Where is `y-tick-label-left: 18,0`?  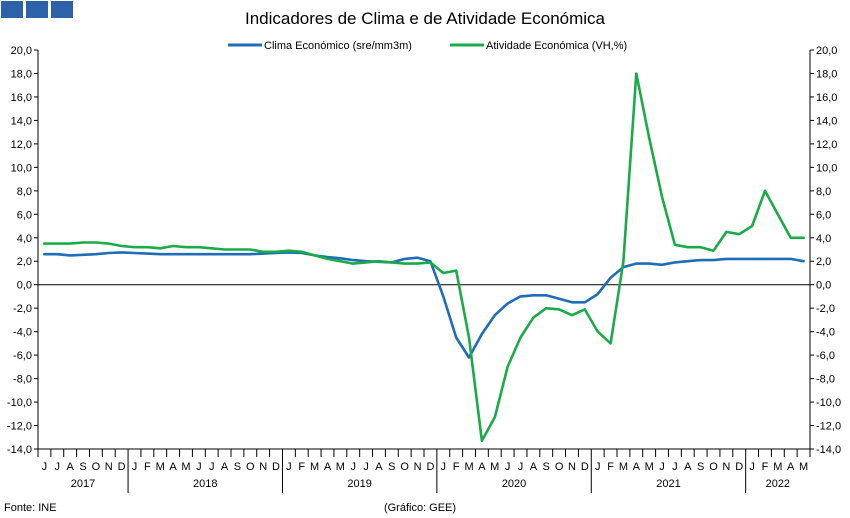
y-tick-label-left: 18,0 is located at coordinates (21, 74).